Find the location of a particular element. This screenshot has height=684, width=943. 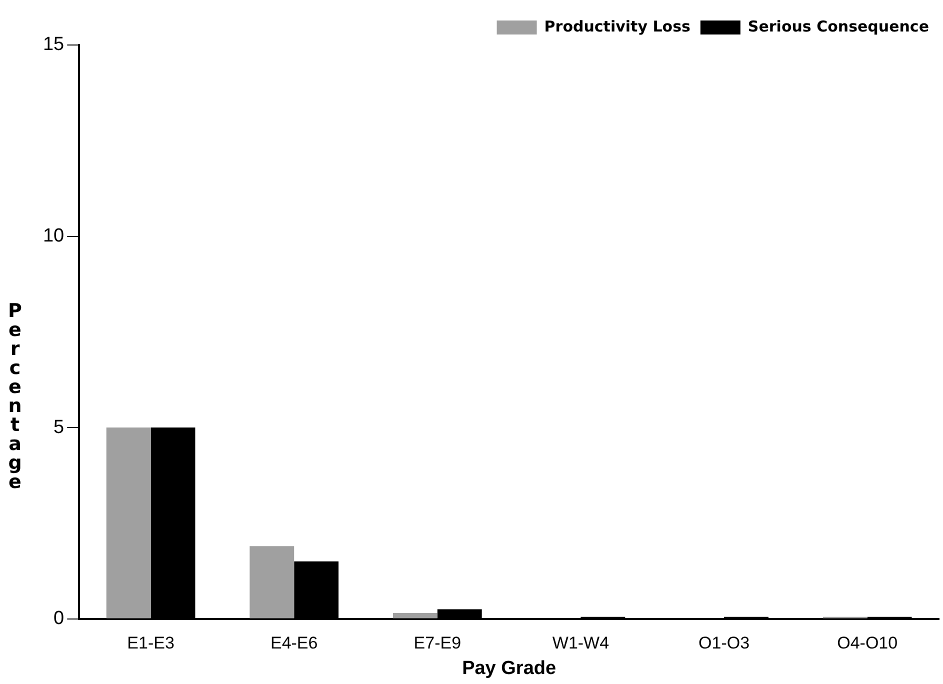

x-tick-label: O1-O3 is located at coordinates (724, 643).